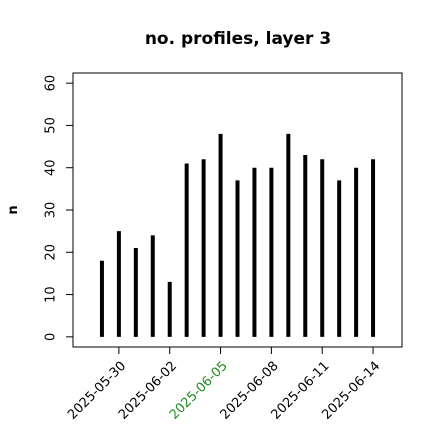 Image resolution: width=440 pixels, height=440 pixels. What do you see at coordinates (51, 252) in the screenshot?
I see `y-tick-label: 20` at bounding box center [51, 252].